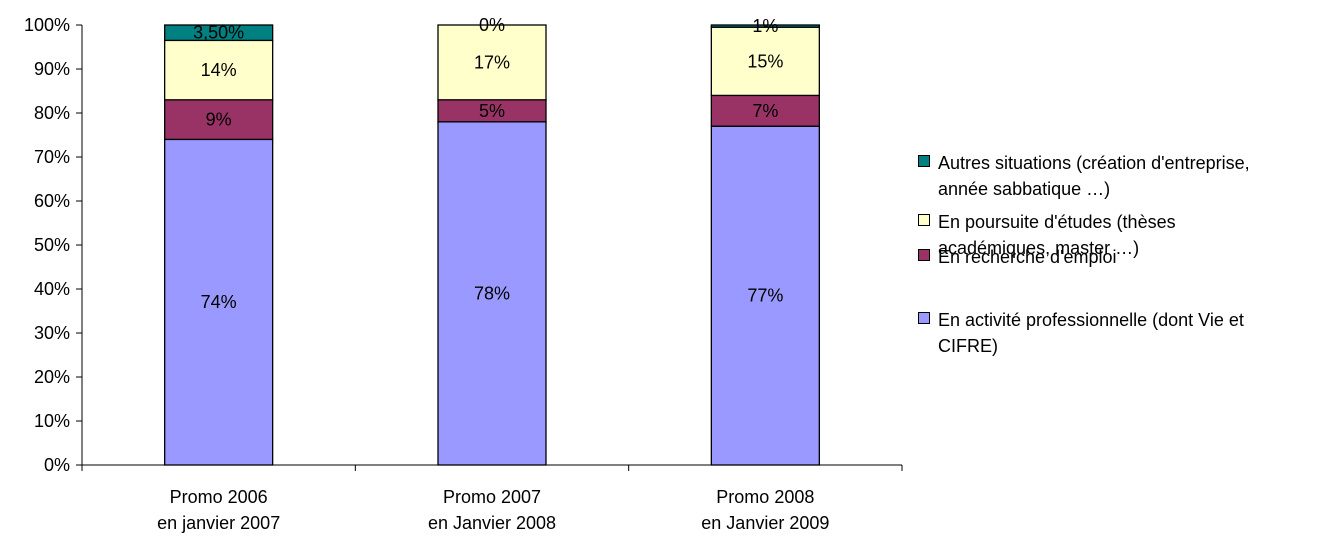 Image resolution: width=1328 pixels, height=536 pixels. I want to click on data-label: 74%, so click(219, 302).